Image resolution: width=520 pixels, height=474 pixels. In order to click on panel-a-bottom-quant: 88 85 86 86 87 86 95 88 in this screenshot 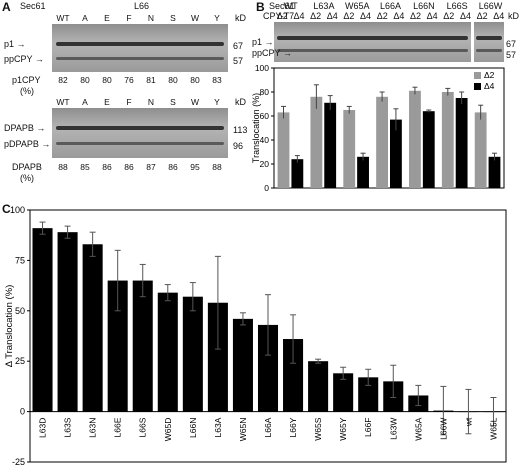, I will do `click(140, 167)`.